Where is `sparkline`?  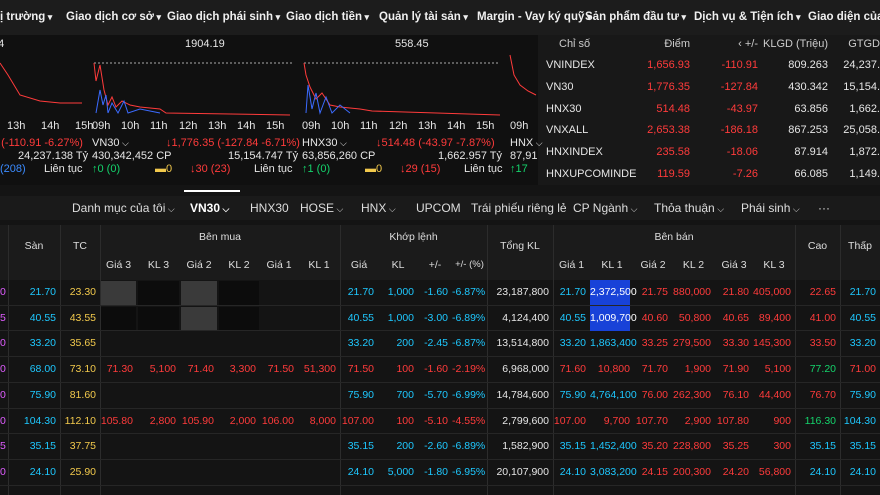
sparkline is located at coordinates (41, 83).